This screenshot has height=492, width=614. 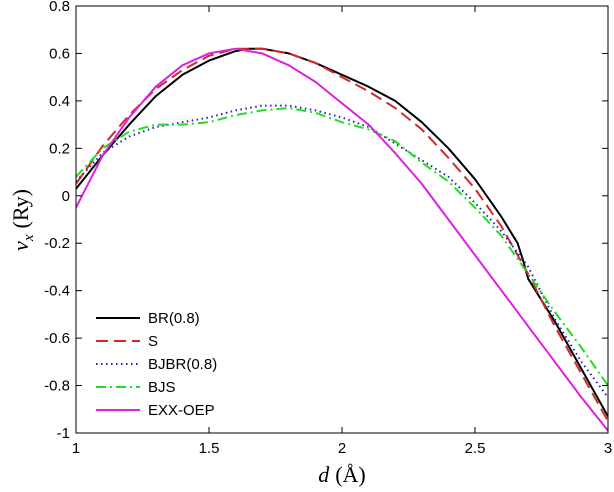 I want to click on y-tick-label: -0.2, so click(x=57, y=243).